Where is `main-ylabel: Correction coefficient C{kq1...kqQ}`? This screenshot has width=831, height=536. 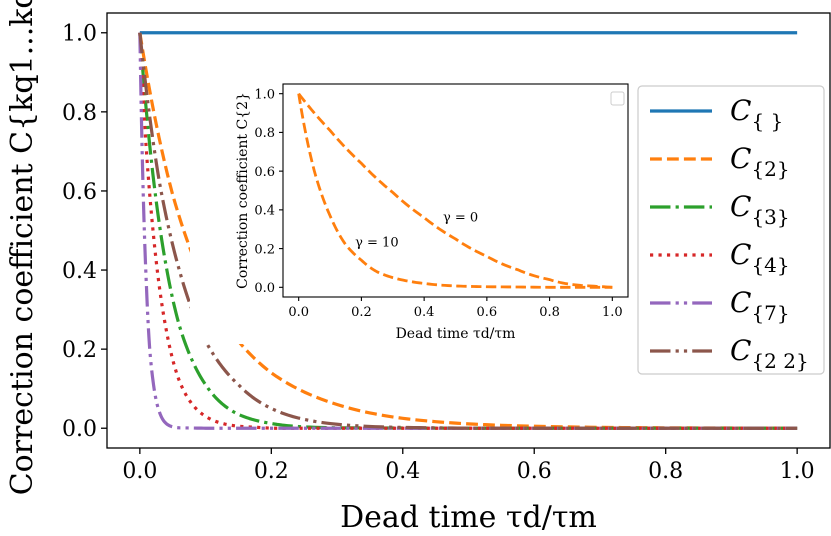 main-ylabel: Correction coefficient C{kq1...kqQ} is located at coordinates (22, 247).